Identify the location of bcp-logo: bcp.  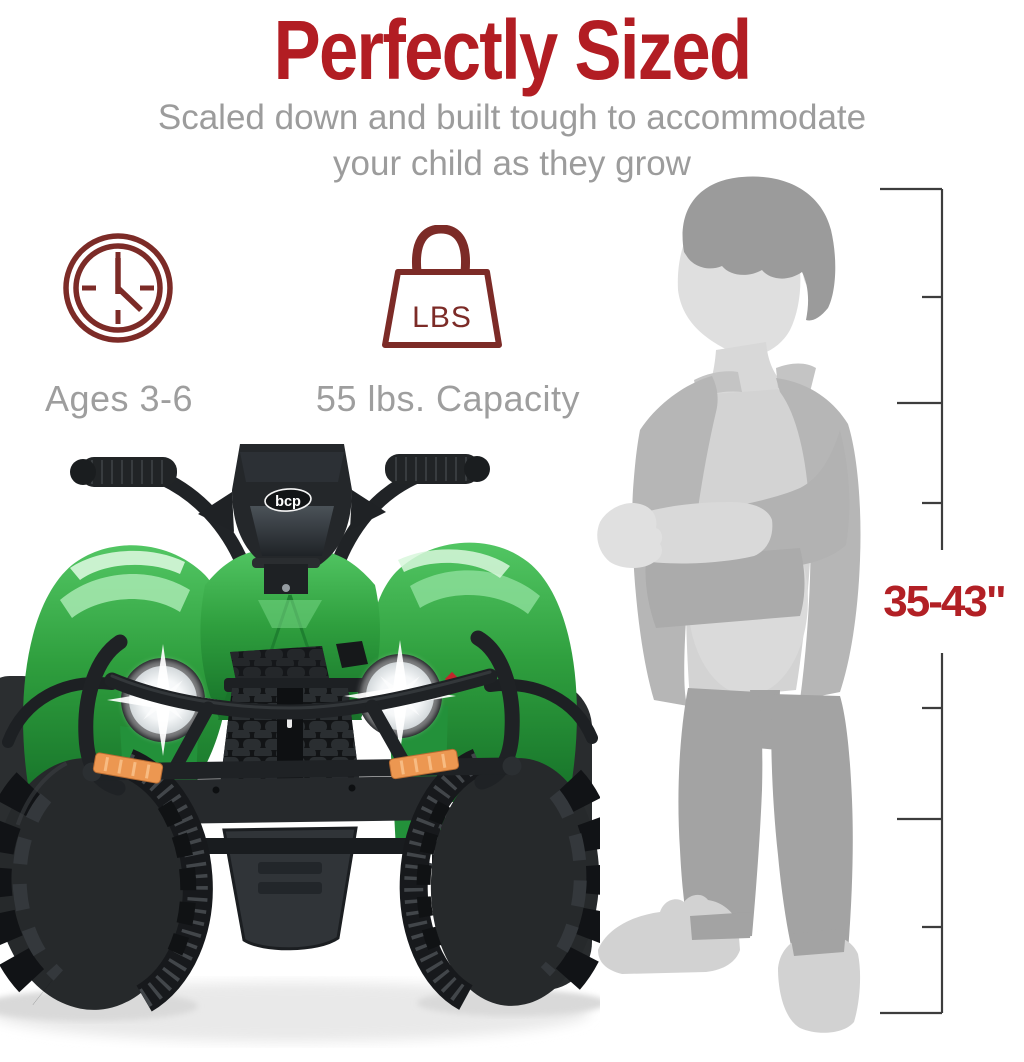
(288, 500).